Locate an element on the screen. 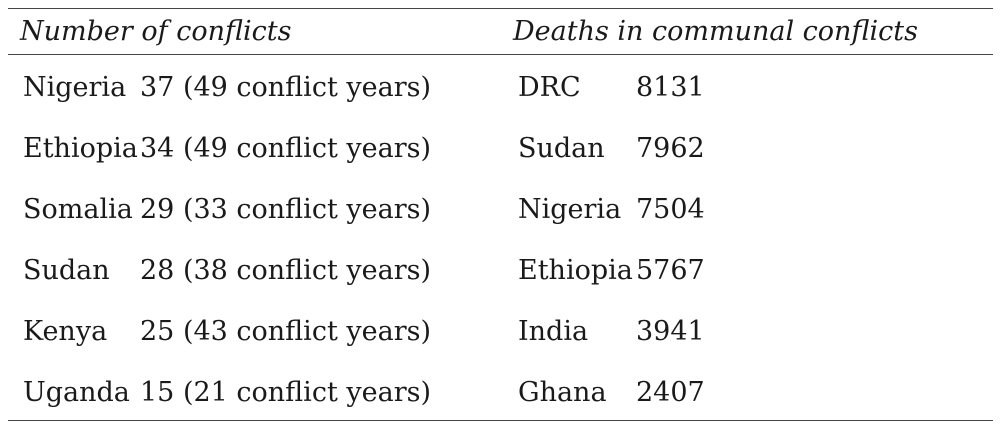  deaths-cell: 8131 is located at coordinates (670, 87).